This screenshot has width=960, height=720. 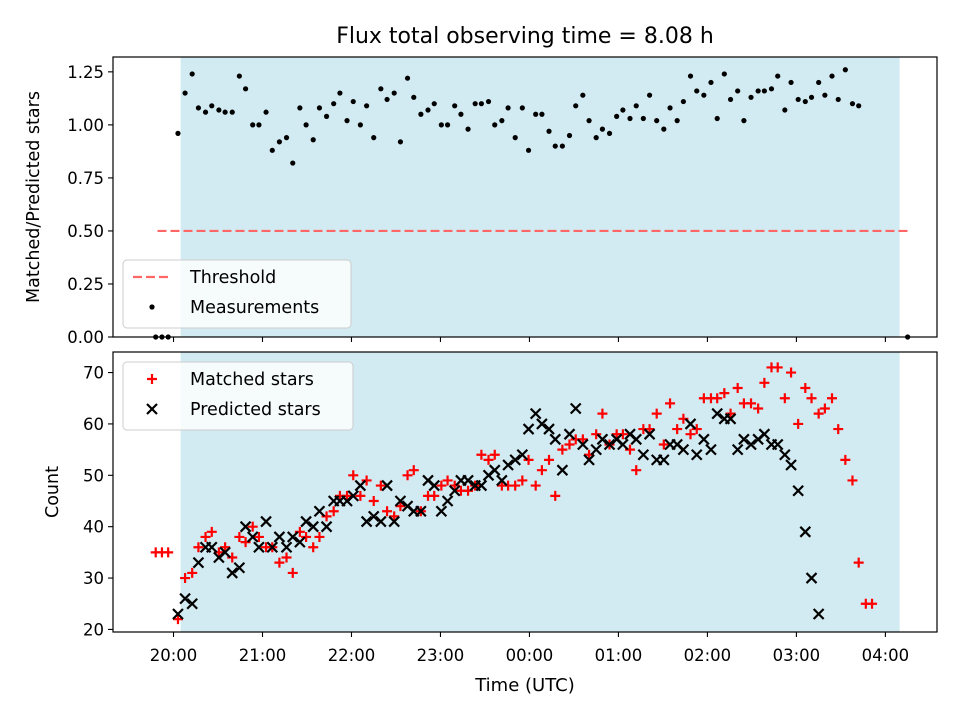 I want to click on legend: Matched stars Predicted stars, so click(x=238, y=396).